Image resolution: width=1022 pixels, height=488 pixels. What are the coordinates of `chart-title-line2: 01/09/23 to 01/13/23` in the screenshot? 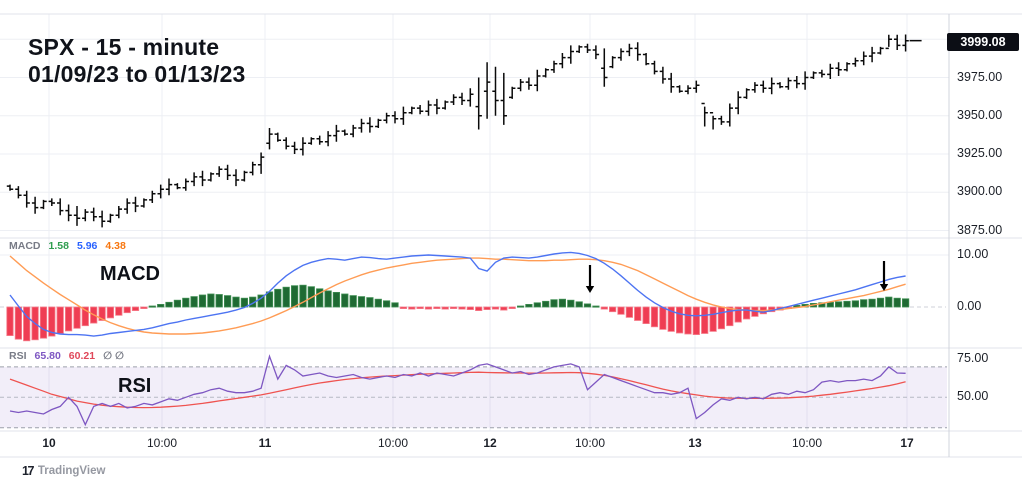 It's located at (137, 74).